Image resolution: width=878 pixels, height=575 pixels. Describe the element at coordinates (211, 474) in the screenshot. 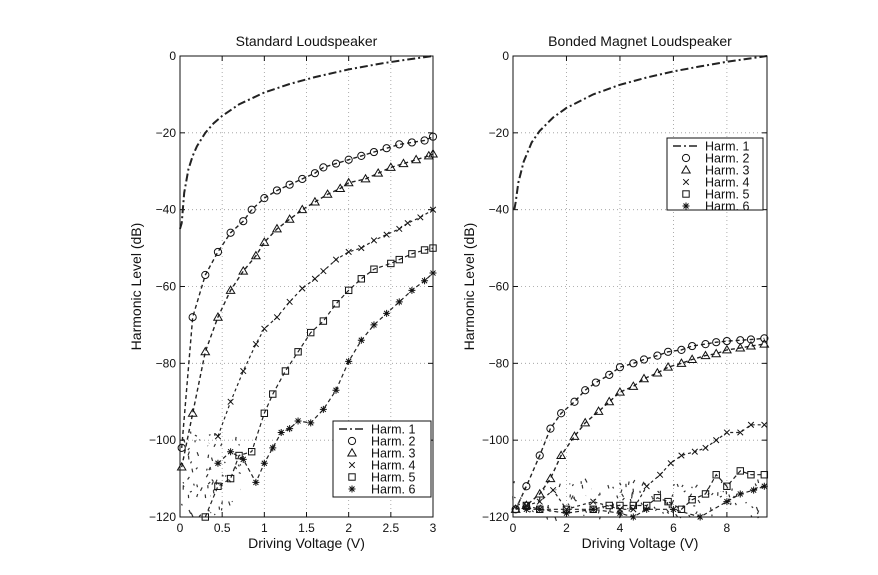

I see `noise-floor` at that location.